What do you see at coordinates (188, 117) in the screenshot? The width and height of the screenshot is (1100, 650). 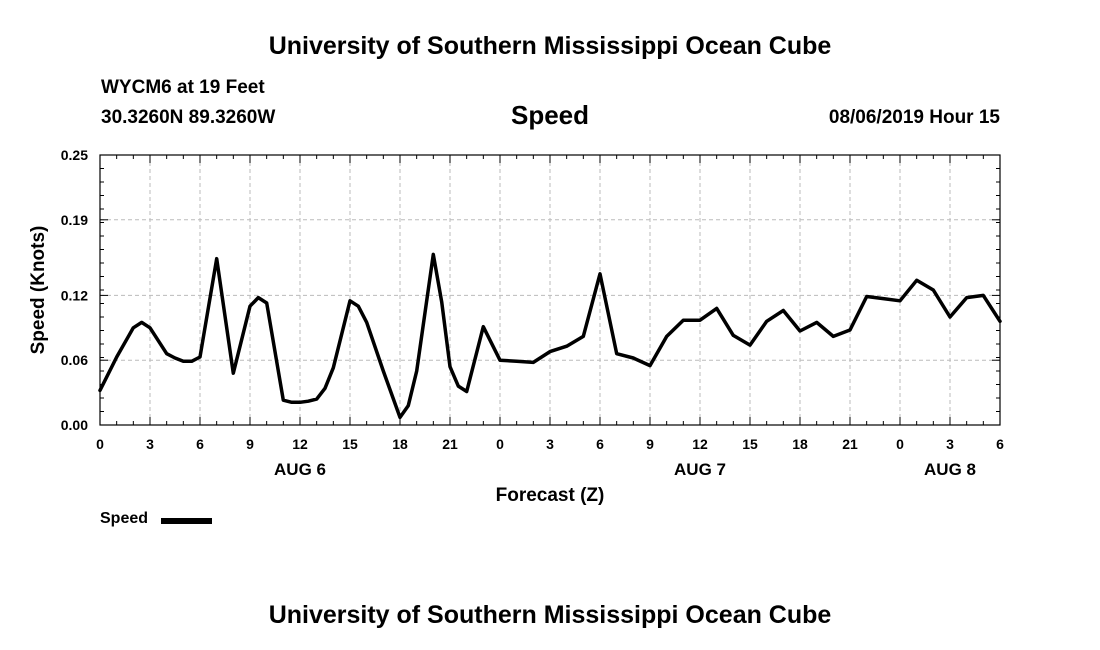 I see `coordinates-label: 30.3260N 89.3260W` at bounding box center [188, 117].